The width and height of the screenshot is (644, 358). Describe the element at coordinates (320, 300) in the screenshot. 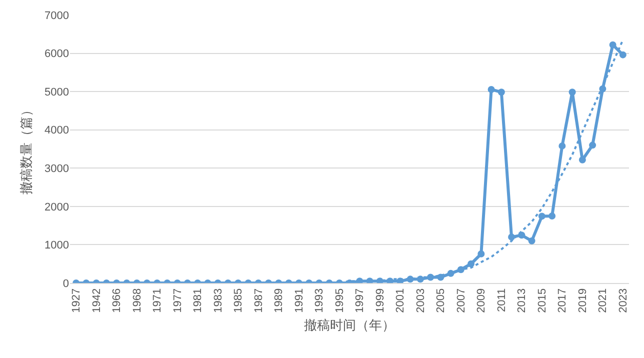

I see `x-tick-label: 1993` at that location.